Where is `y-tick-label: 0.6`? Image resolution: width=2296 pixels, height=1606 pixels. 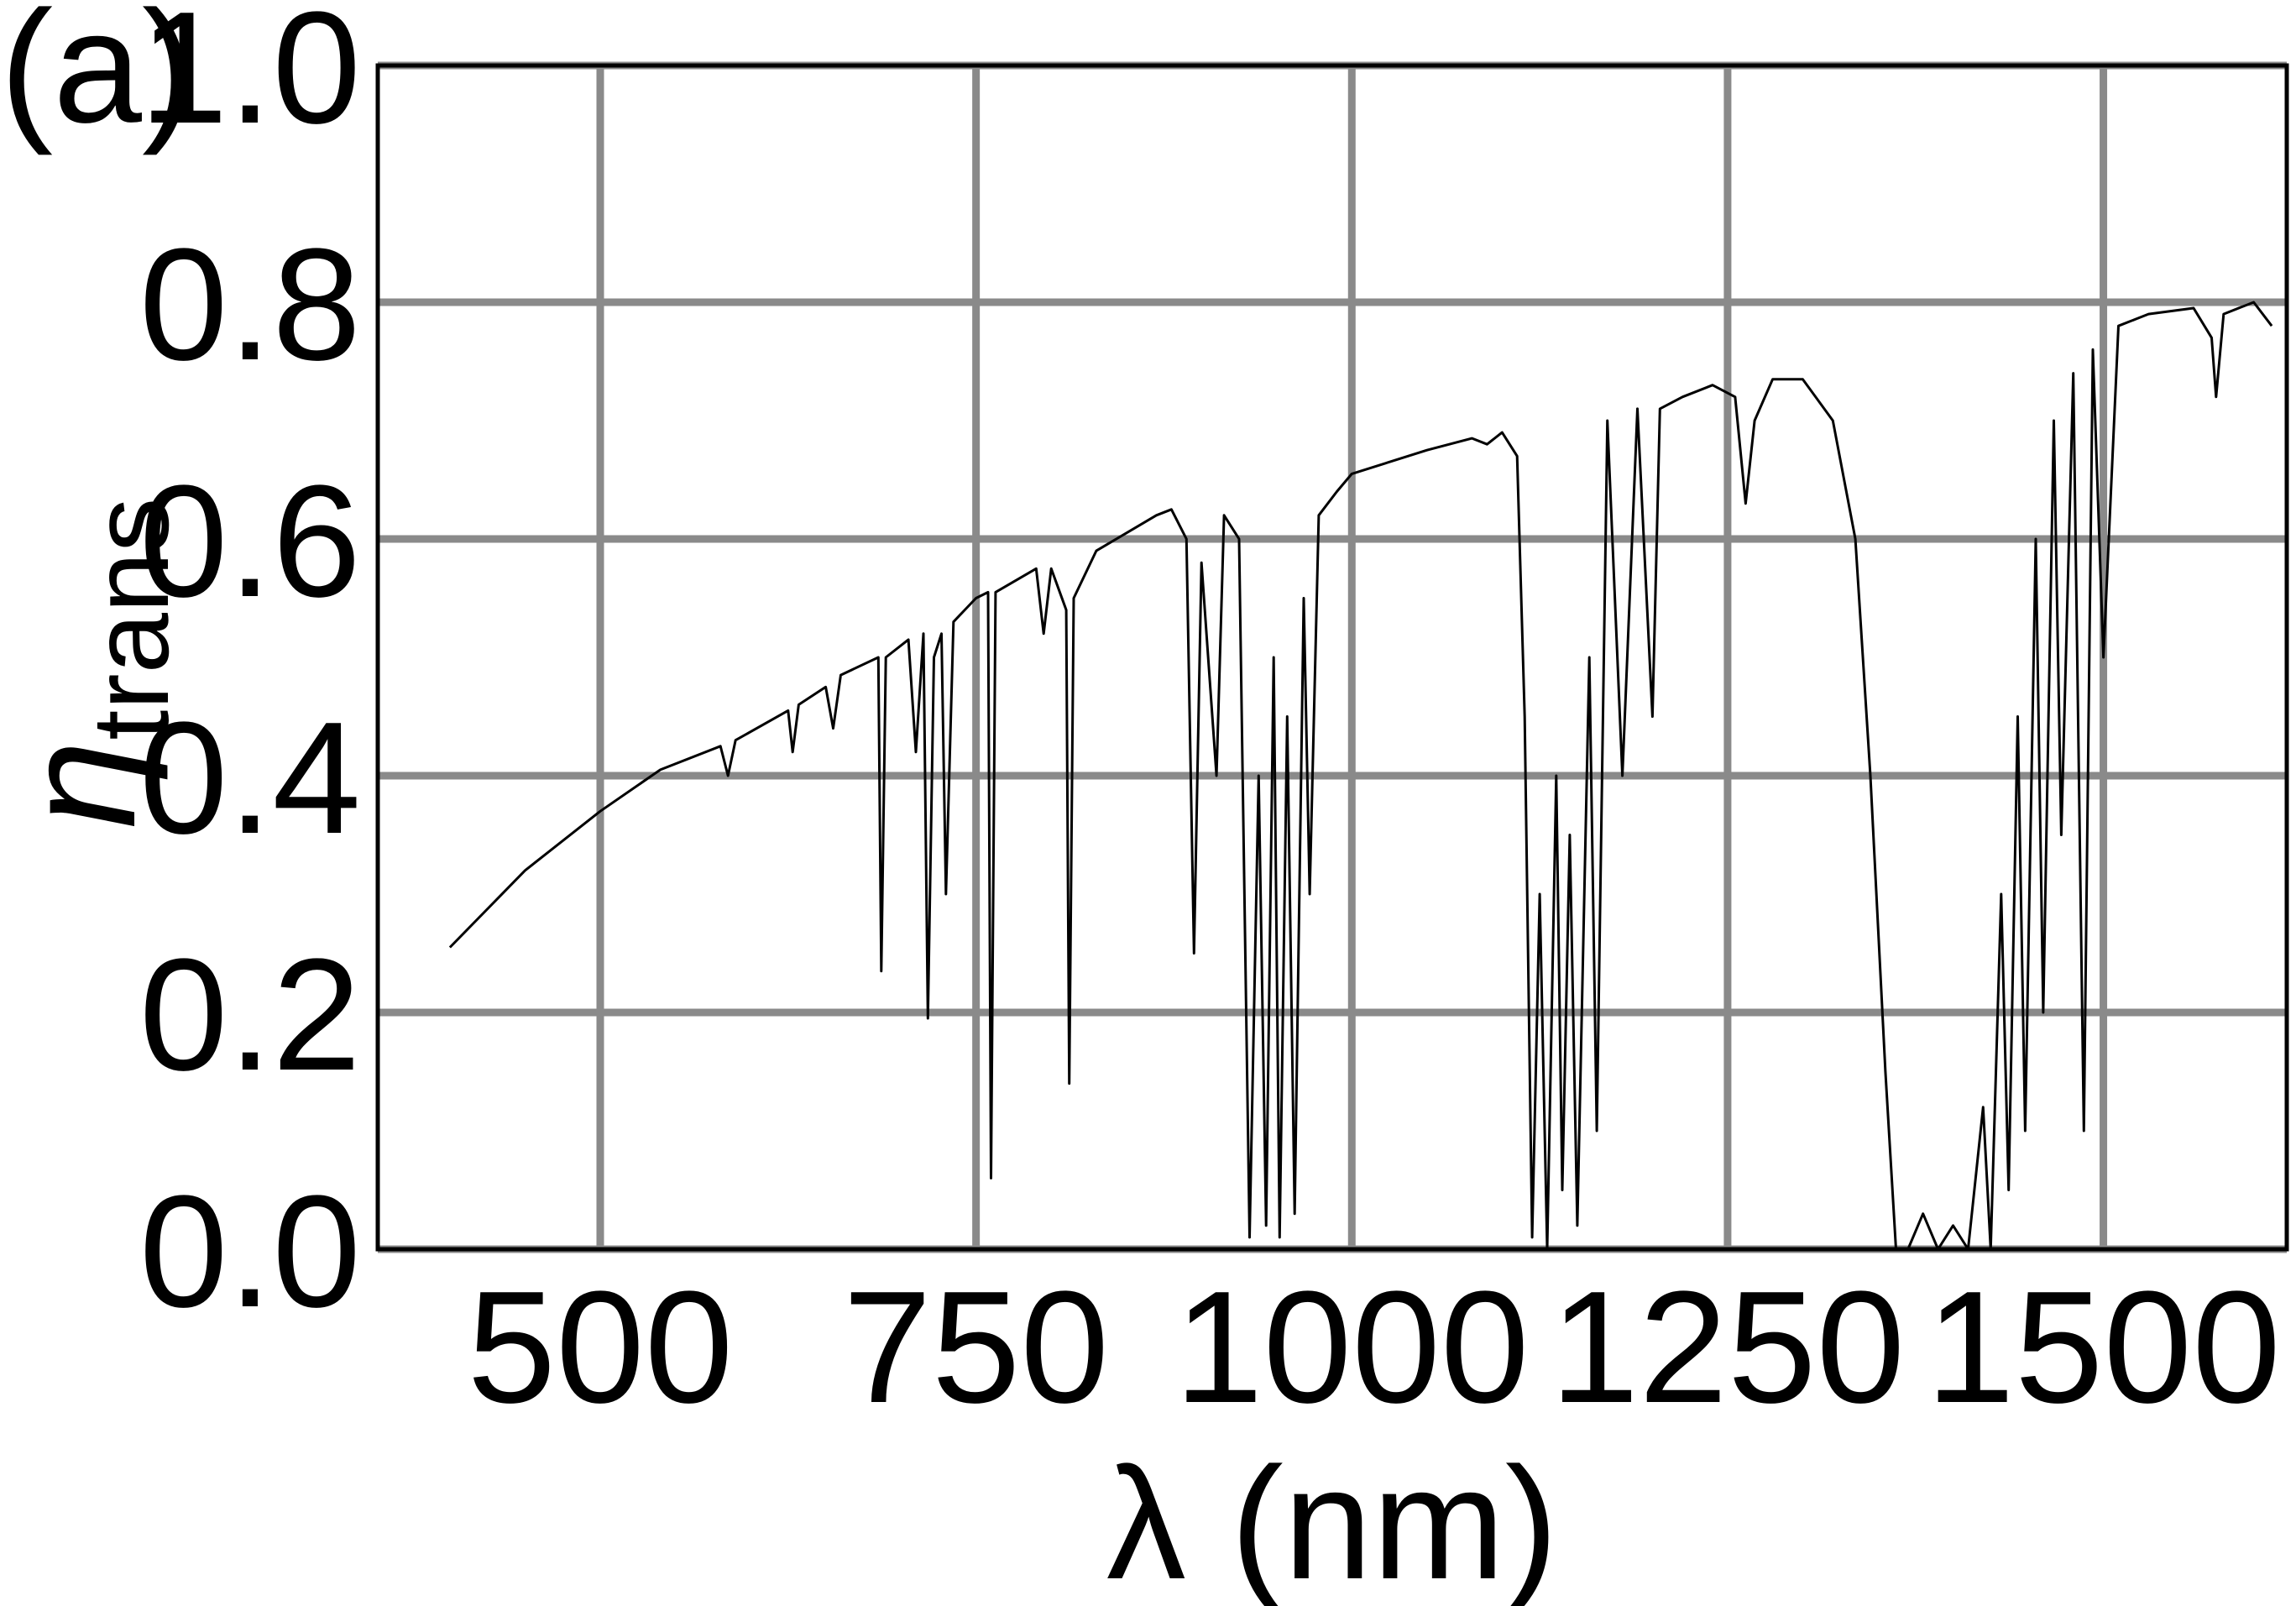
y-tick-label: 0.6 is located at coordinates (250, 542).